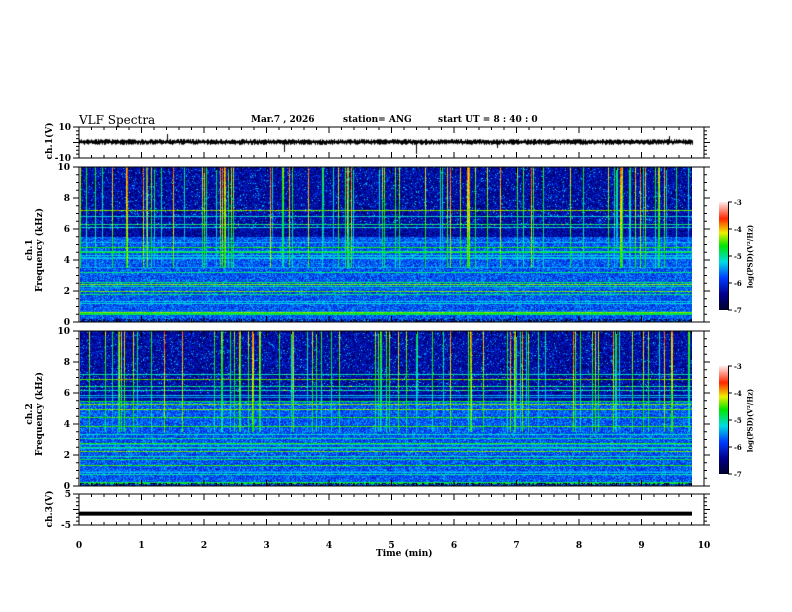 Image resolution: width=792 pixels, height=612 pixels. Describe the element at coordinates (266, 546) in the screenshot. I see `x-tick-label: 3` at that location.